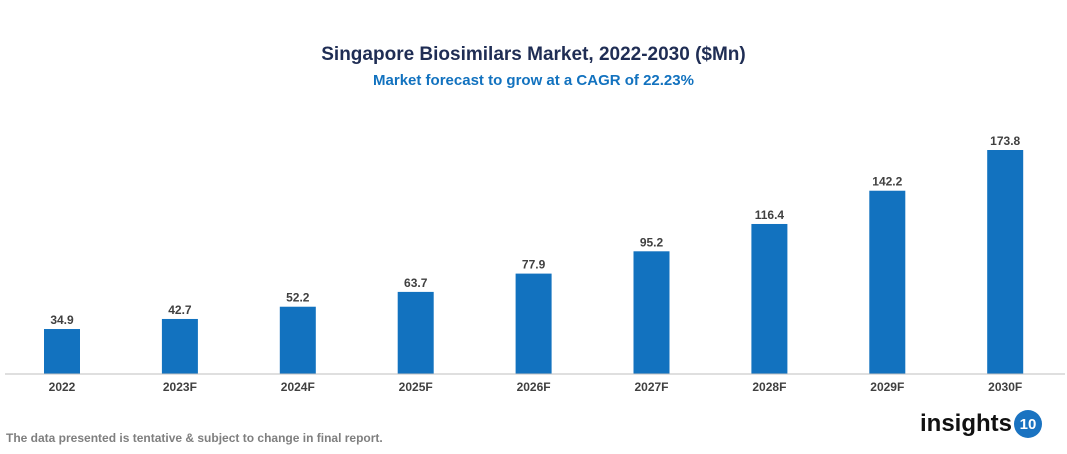 The width and height of the screenshot is (1067, 454). Describe the element at coordinates (62, 351) in the screenshot. I see `bar-2022` at that location.